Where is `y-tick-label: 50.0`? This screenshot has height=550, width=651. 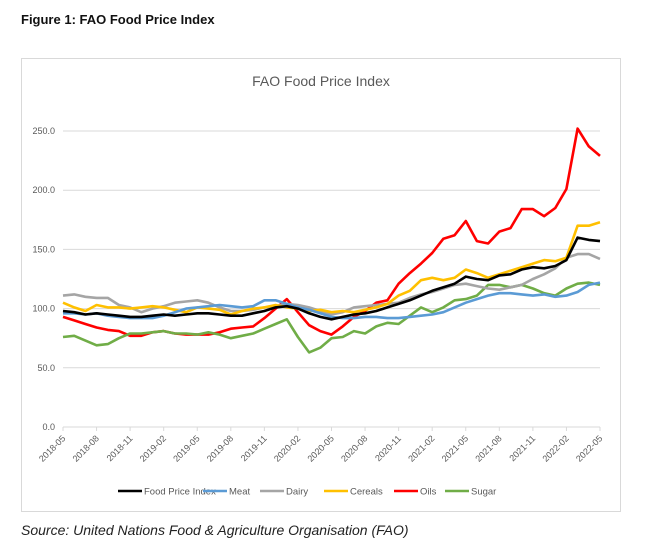
y-tick-label: 50.0 is located at coordinates (46, 368).